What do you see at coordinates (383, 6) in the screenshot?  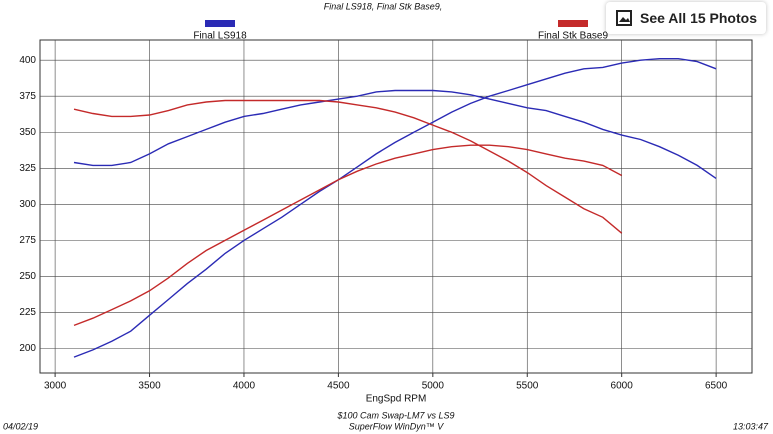 I see `chart-title: Final LS918, Final Stk Base9,` at bounding box center [383, 6].